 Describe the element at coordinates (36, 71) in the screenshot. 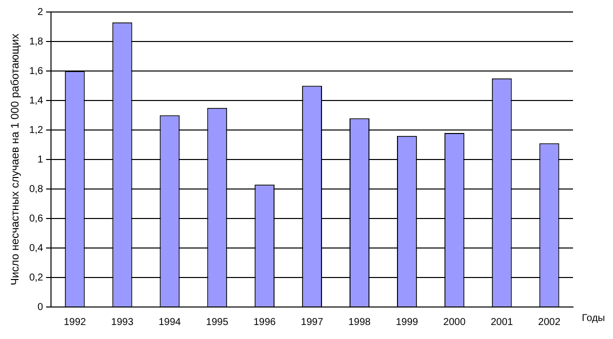

I see `y-tick-label: 1,6` at that location.